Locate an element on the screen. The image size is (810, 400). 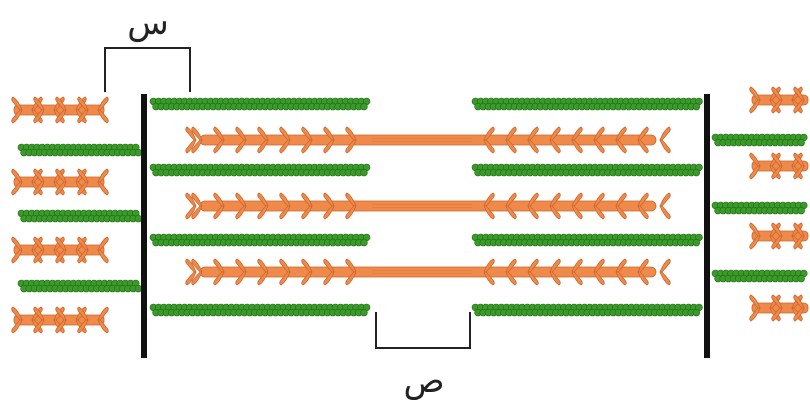
z-line-right is located at coordinates (707, 226).